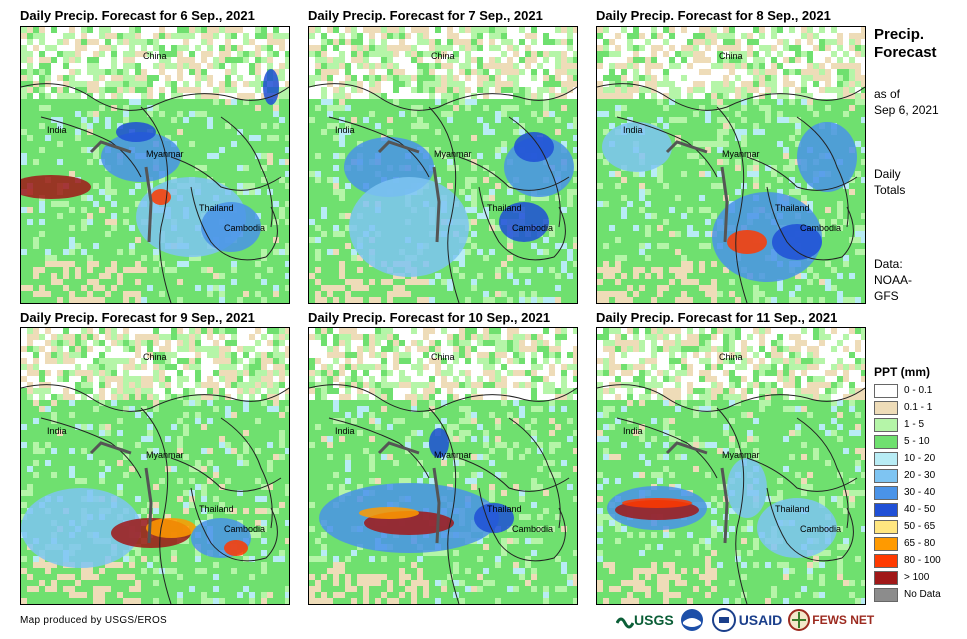 This screenshot has height=639, width=967. I want to click on forecast-map-2: China India Myanmar Thailand Cambodia, so click(443, 165).